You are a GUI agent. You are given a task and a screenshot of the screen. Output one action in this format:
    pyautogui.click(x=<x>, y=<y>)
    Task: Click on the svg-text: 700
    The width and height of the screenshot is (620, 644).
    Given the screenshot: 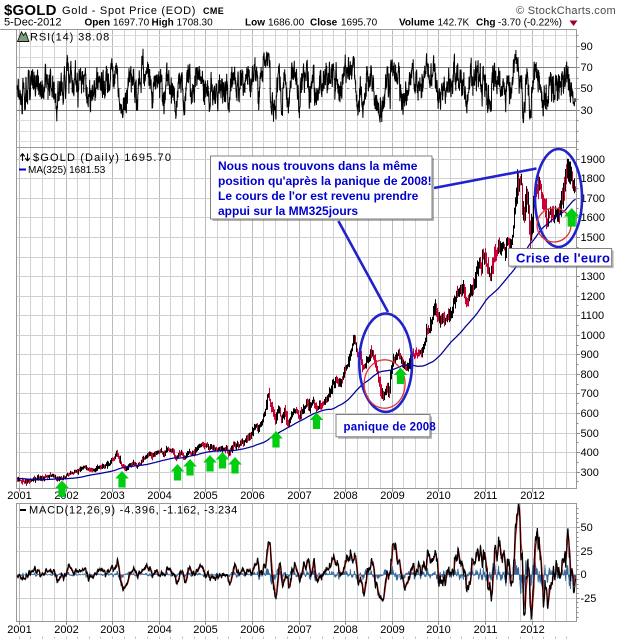 What is the action you would take?
    pyautogui.click(x=590, y=394)
    